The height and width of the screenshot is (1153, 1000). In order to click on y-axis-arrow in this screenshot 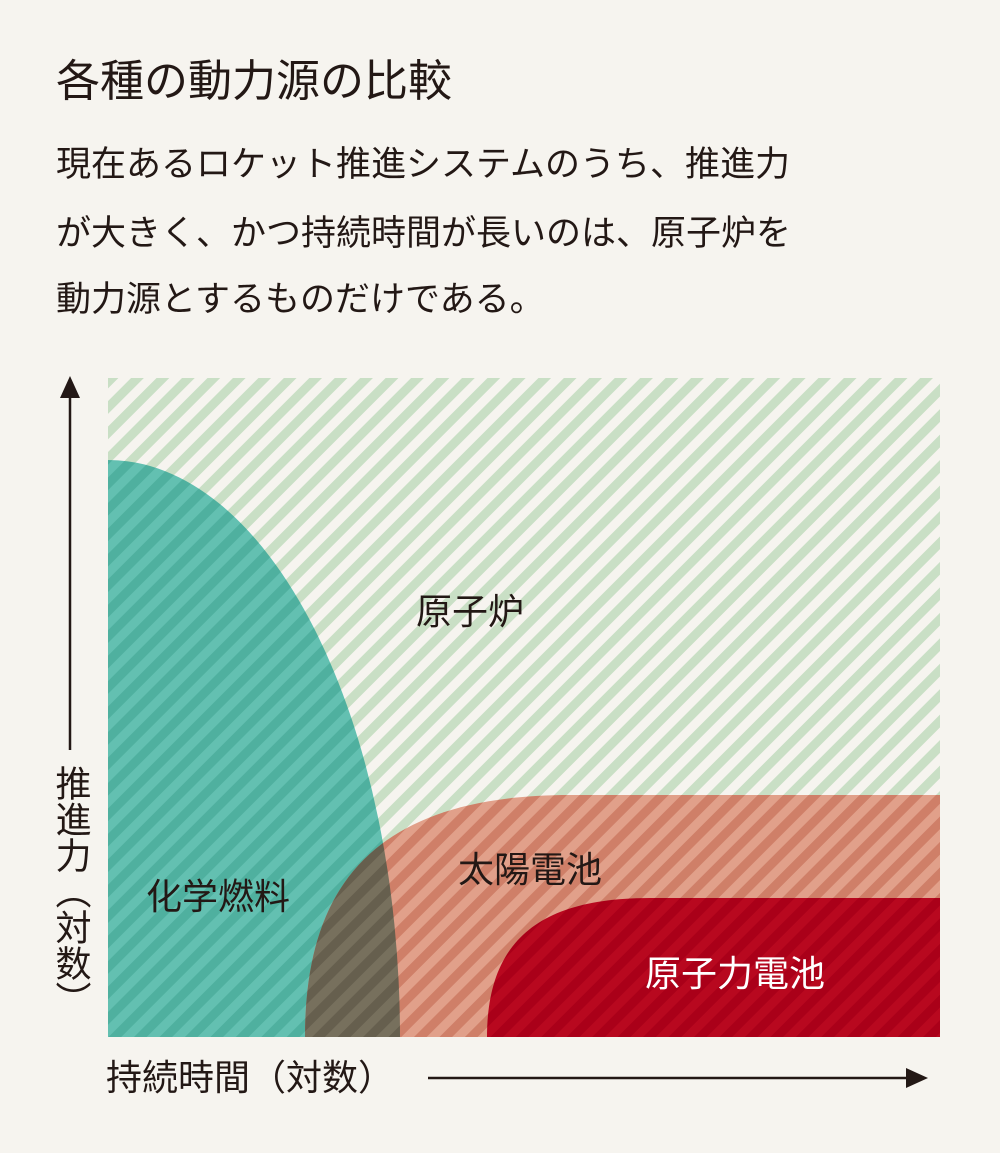, I will do `click(70, 387)`.